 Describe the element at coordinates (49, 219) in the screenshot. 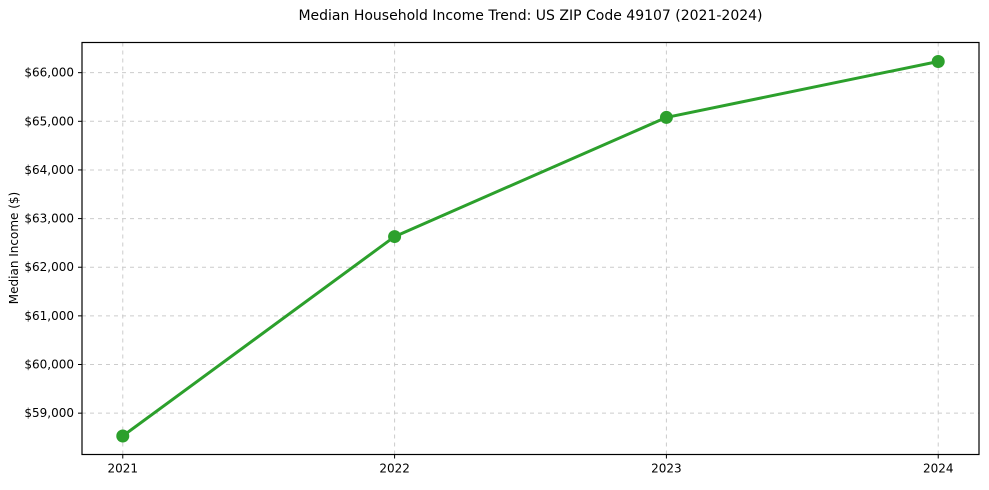

I see `y-tick-label: $63,000` at that location.